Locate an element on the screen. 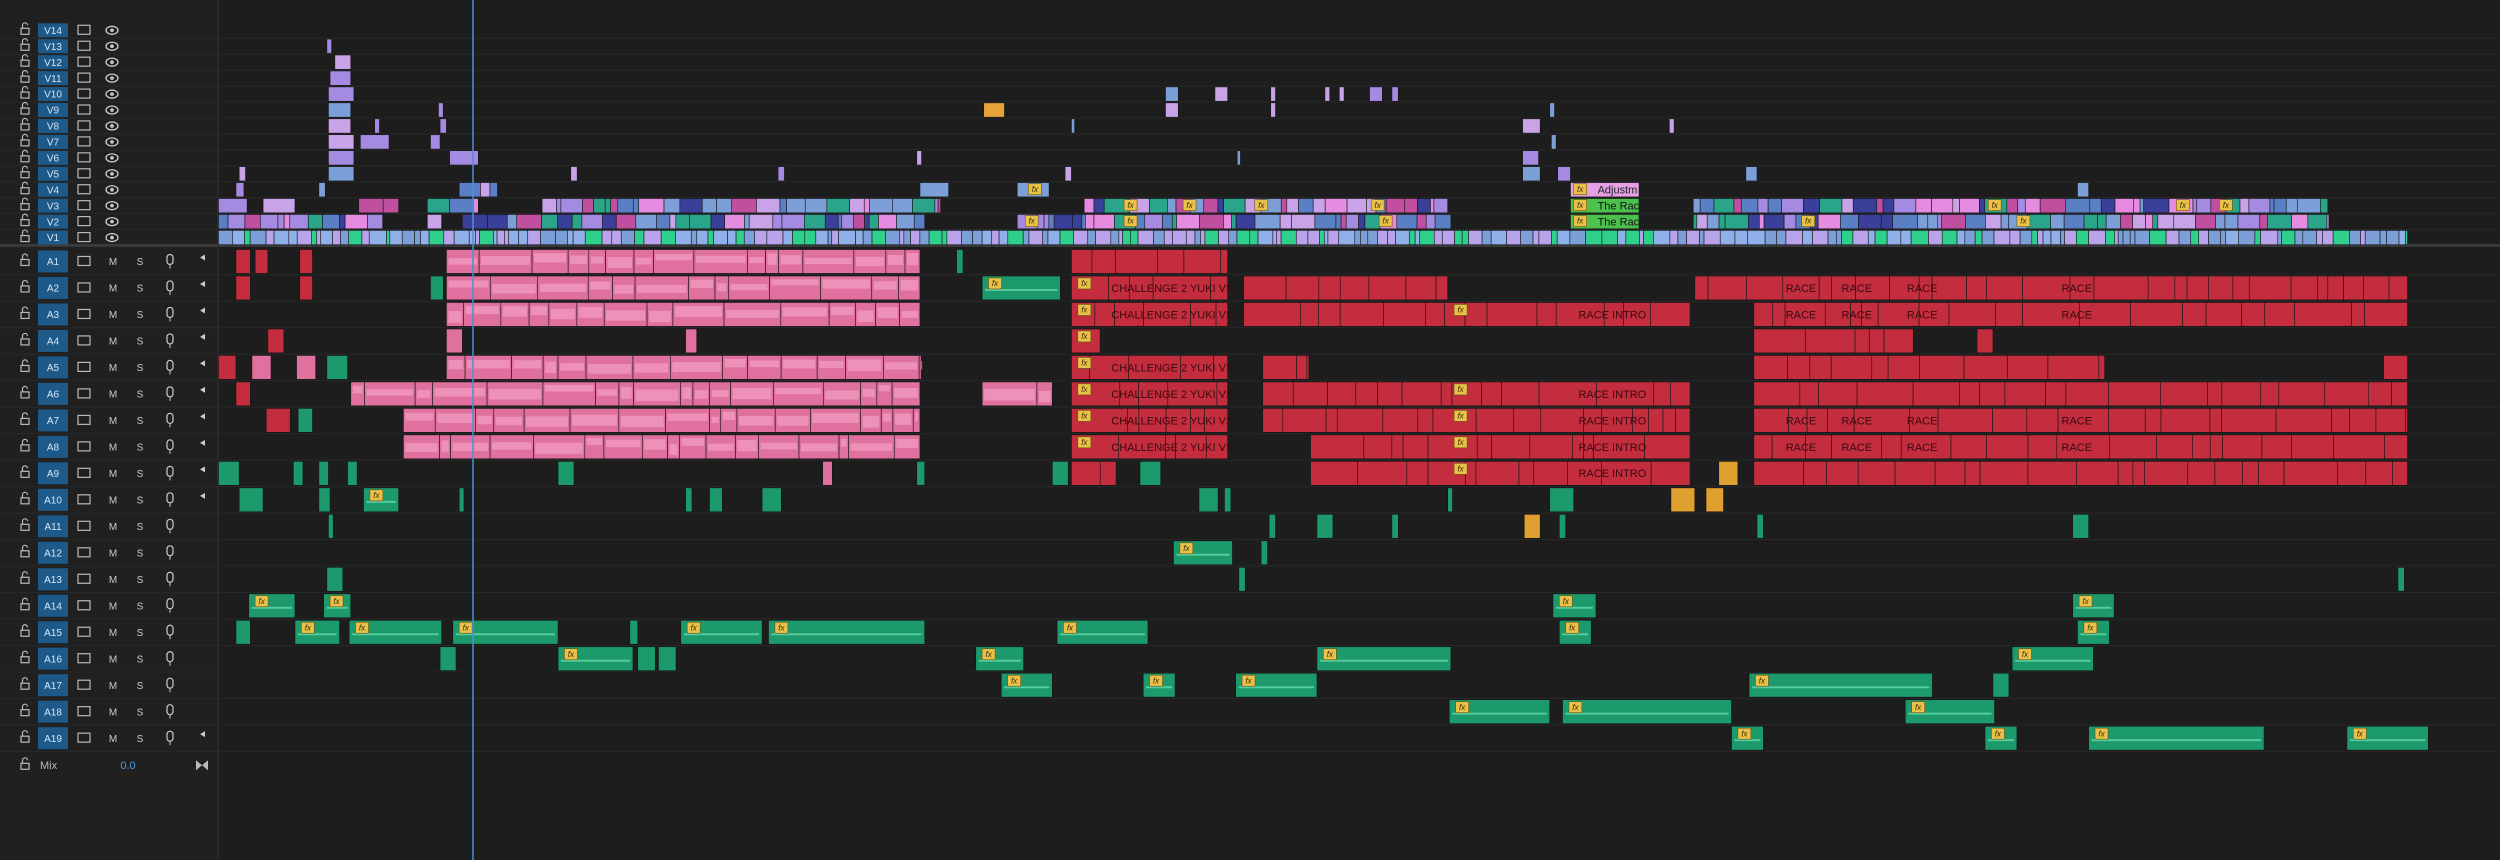 This screenshot has height=860, width=2500. track-label: A17 is located at coordinates (53, 686).